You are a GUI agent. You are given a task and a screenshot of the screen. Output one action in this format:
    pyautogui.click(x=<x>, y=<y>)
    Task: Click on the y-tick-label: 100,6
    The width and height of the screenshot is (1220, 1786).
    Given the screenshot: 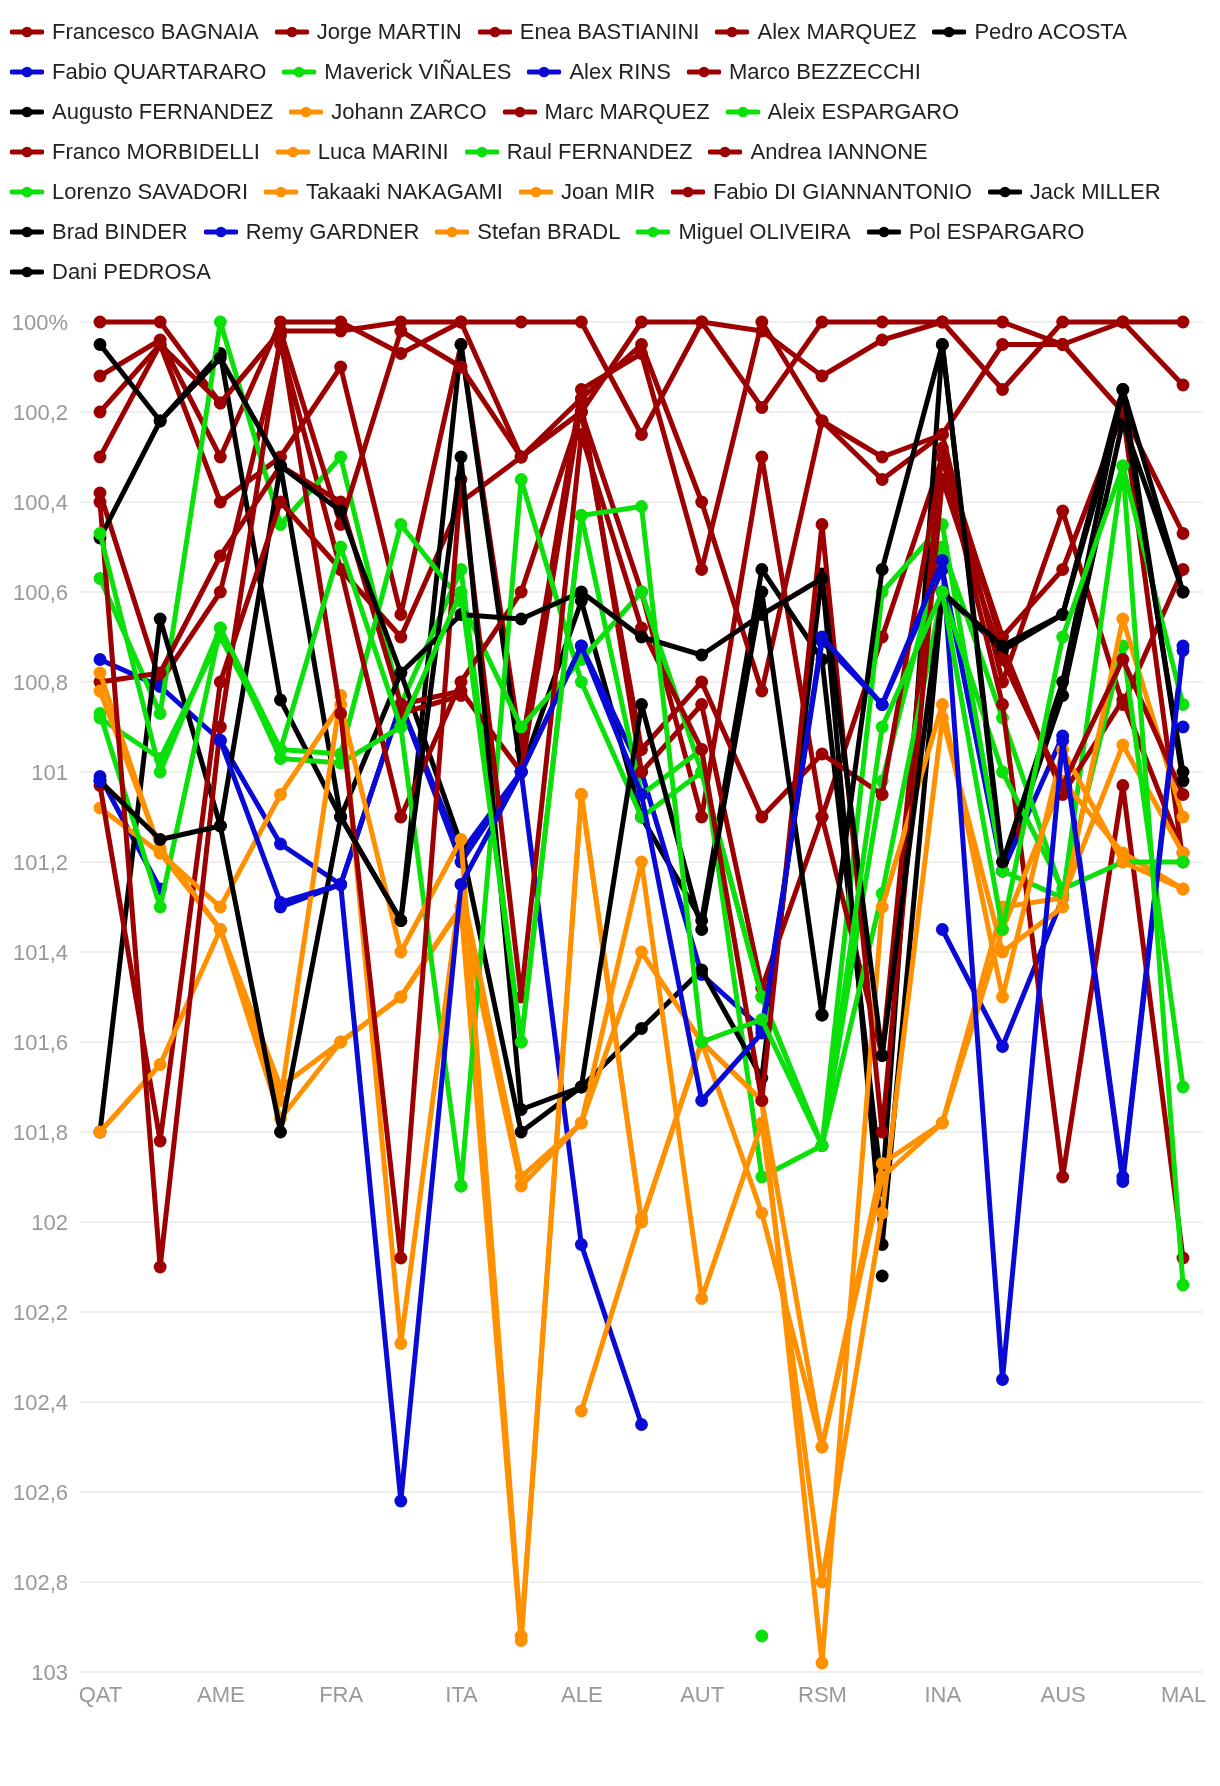 What is the action you would take?
    pyautogui.click(x=40, y=593)
    